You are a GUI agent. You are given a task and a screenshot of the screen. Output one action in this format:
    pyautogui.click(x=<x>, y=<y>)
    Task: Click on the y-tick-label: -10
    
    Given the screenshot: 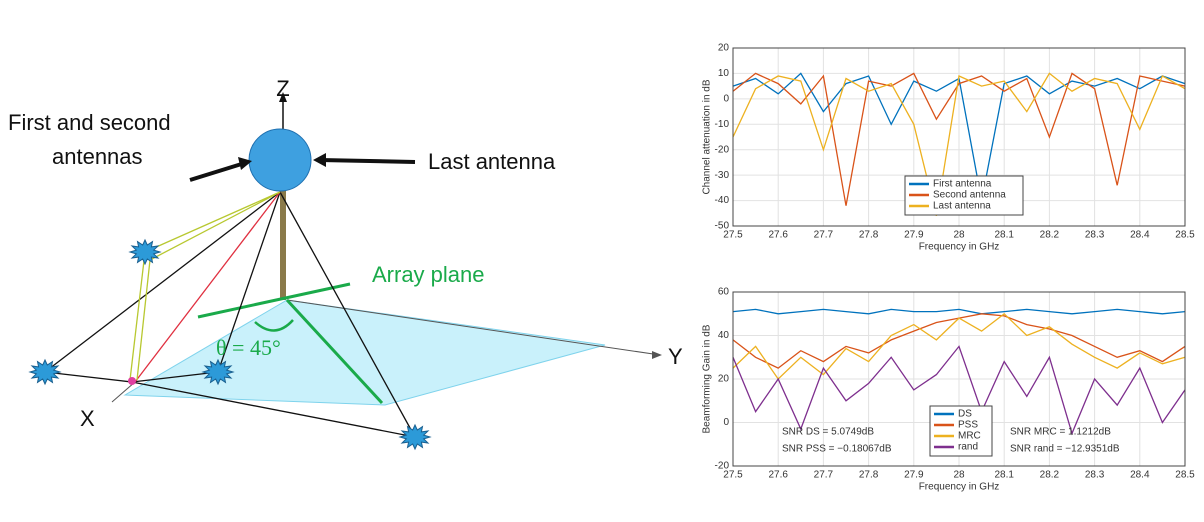 What is the action you would take?
    pyautogui.click(x=722, y=124)
    